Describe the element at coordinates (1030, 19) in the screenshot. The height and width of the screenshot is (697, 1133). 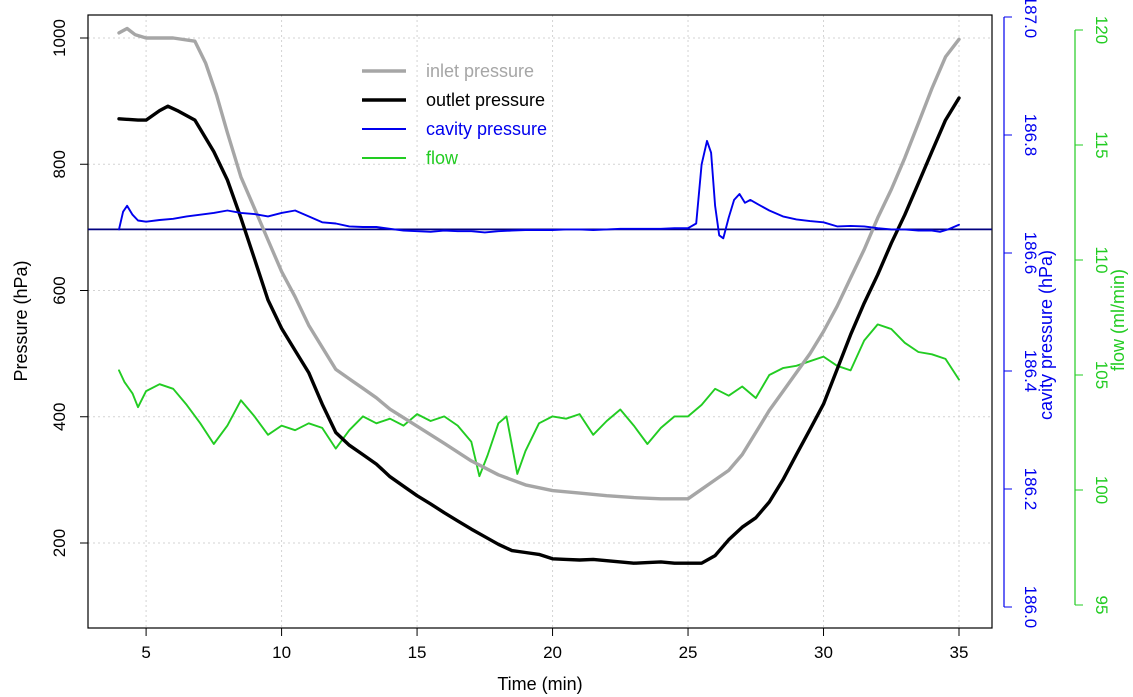
I see `cavity-tick-label: 187.0` at that location.